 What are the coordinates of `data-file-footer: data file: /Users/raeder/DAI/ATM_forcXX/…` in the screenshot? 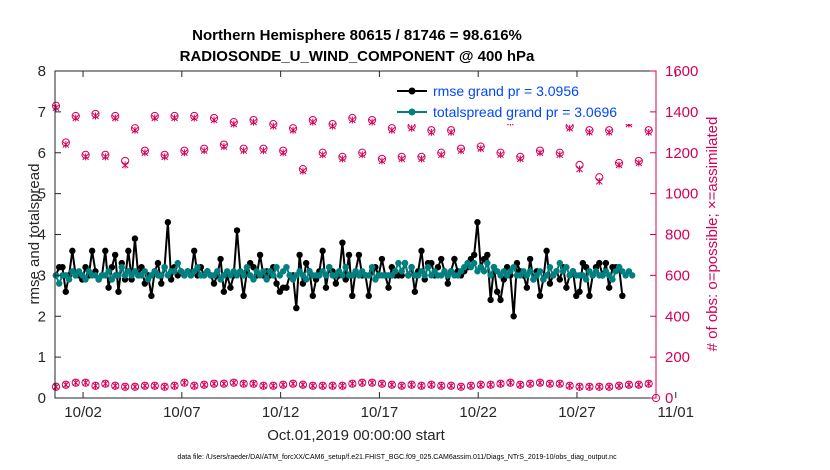 It's located at (397, 457).